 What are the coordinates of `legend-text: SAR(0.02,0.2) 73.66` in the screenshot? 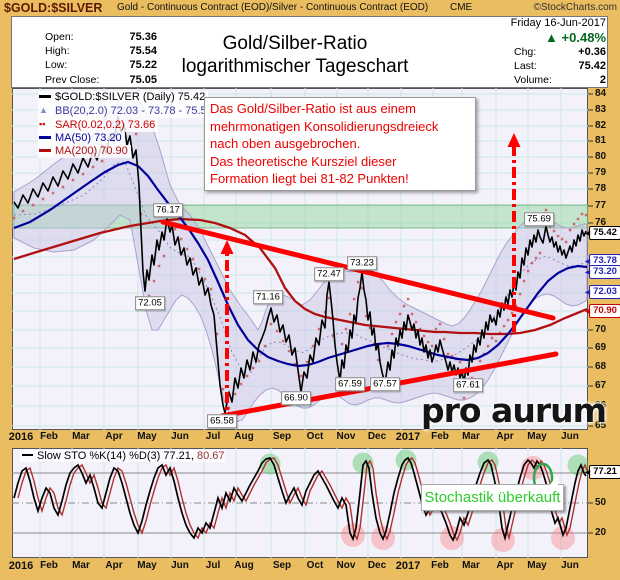 It's located at (105, 125).